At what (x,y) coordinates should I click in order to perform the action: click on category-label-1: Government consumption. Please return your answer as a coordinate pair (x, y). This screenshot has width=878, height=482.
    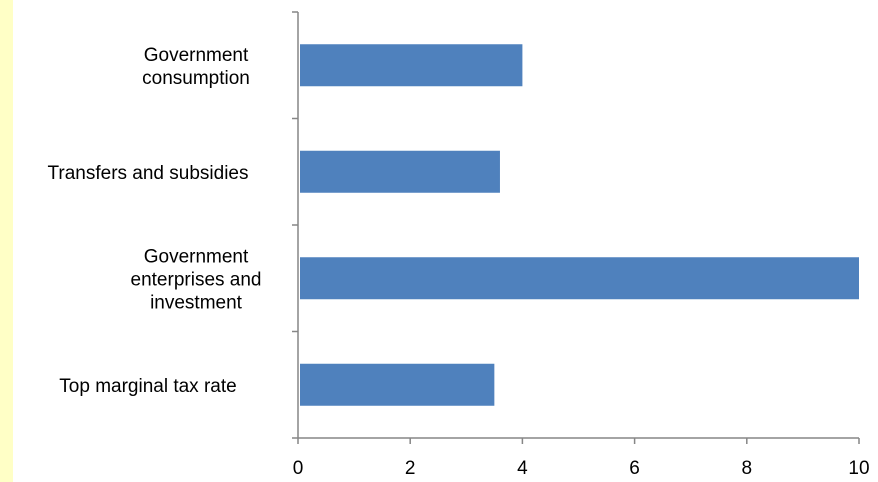
    Looking at the image, I should click on (196, 67).